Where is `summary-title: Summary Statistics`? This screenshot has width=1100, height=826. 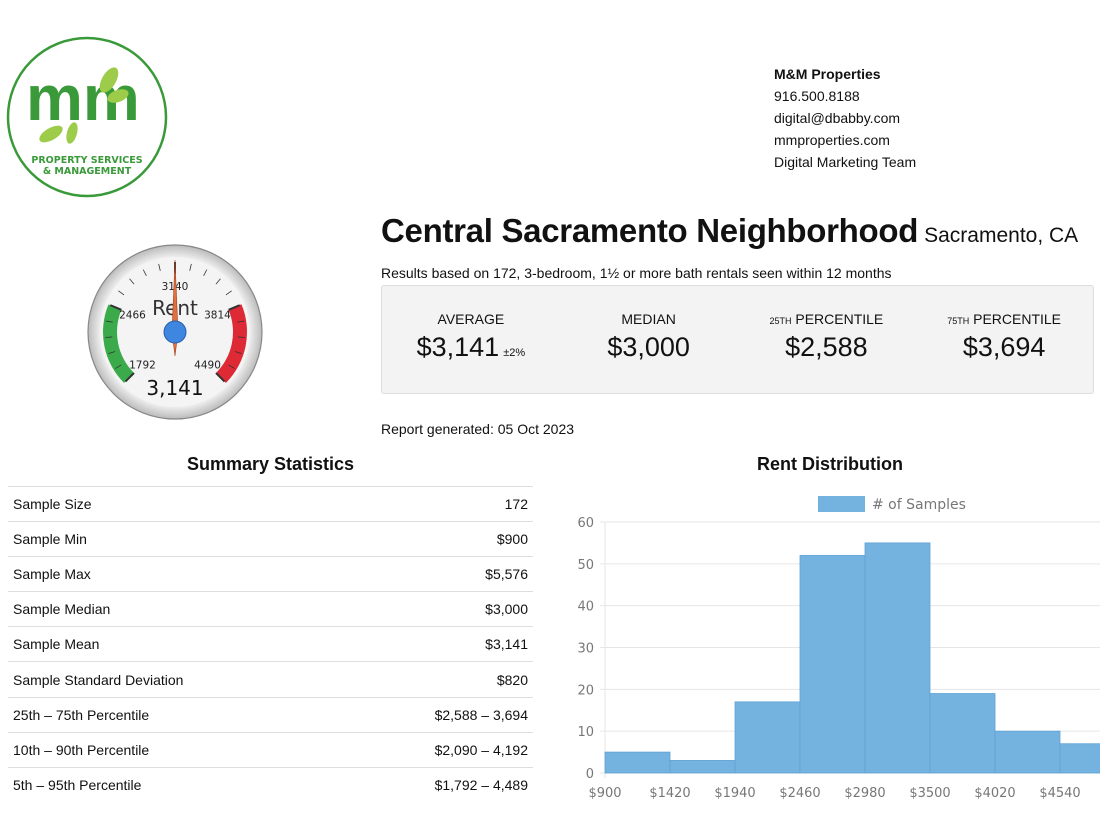
summary-title: Summary Statistics is located at coordinates (270, 464).